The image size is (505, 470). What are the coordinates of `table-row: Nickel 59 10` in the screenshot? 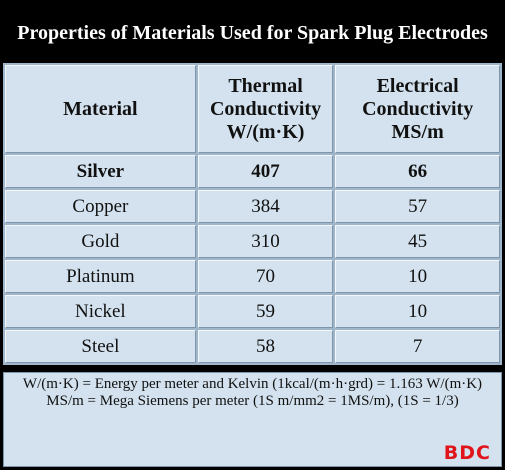 It's located at (252, 311).